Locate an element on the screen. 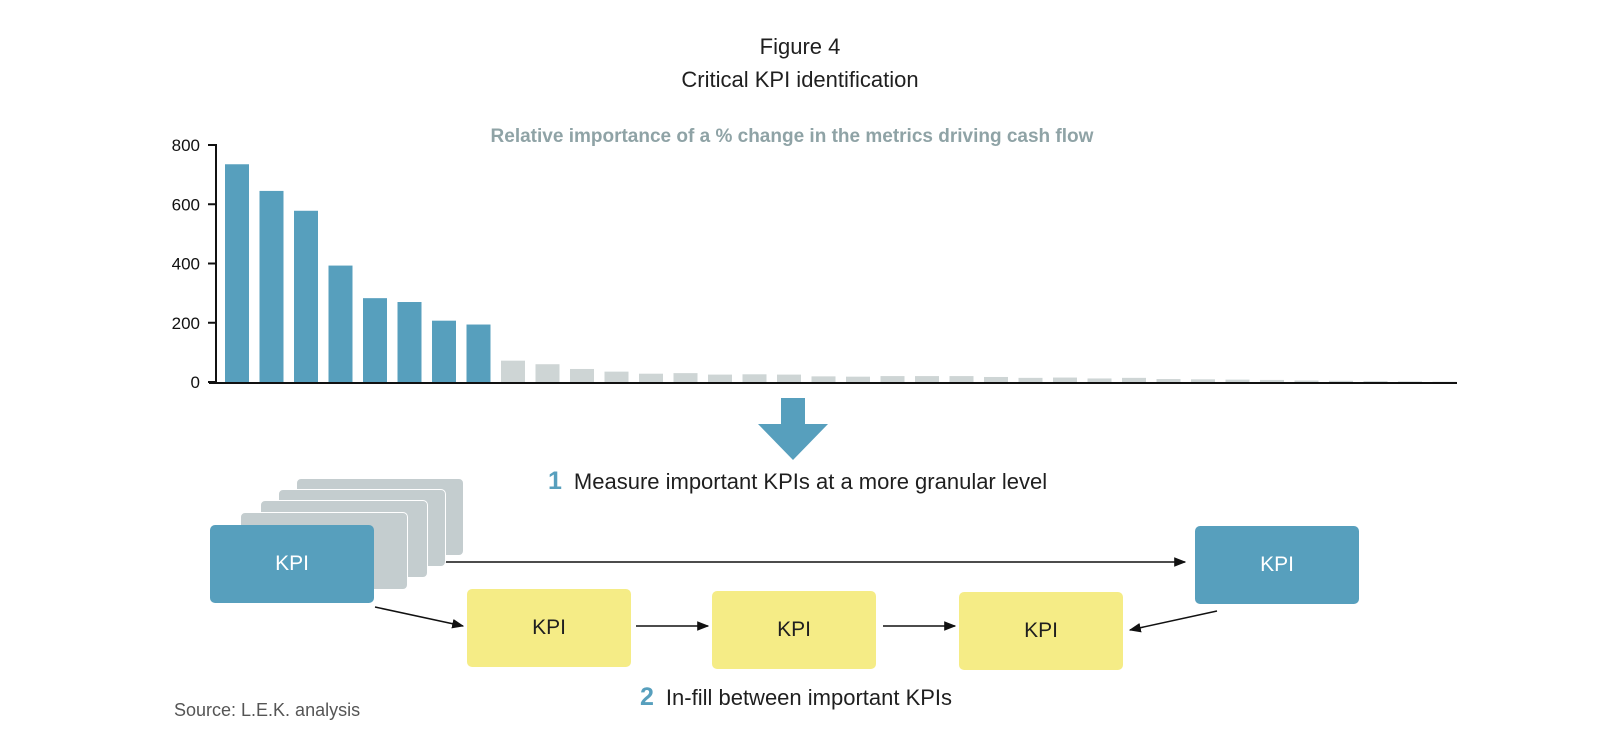 The height and width of the screenshot is (756, 1600). step-2: 2 In-fill between important KPIs is located at coordinates (796, 697).